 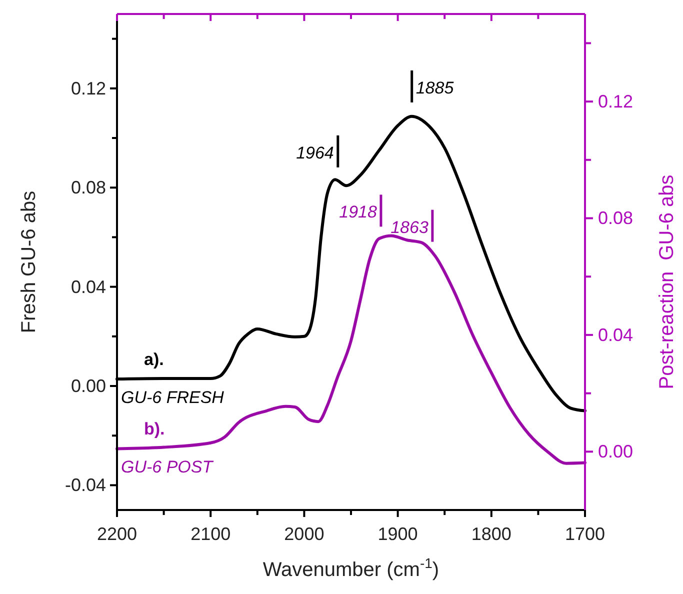 What do you see at coordinates (29, 262) in the screenshot?
I see `y-axis-title: Fresh GU-6 abs` at bounding box center [29, 262].